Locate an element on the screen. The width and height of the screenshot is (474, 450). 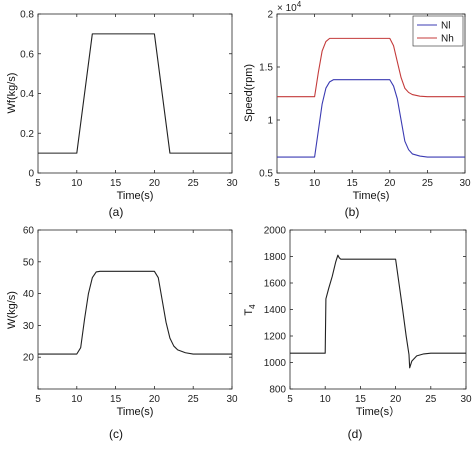
legend: Nl Nh is located at coordinates (438, 31).